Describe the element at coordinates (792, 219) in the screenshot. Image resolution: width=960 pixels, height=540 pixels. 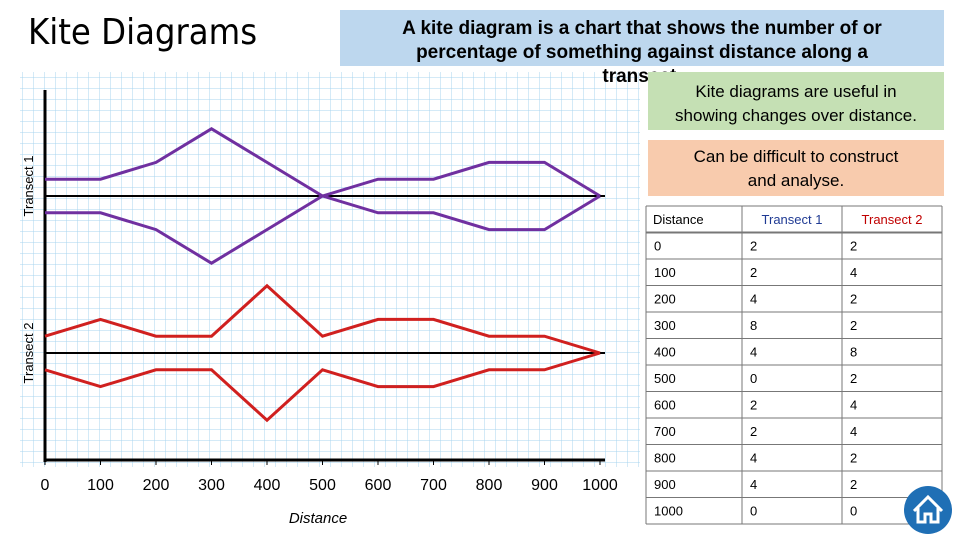
I see `table-header: Transect 1` at that location.